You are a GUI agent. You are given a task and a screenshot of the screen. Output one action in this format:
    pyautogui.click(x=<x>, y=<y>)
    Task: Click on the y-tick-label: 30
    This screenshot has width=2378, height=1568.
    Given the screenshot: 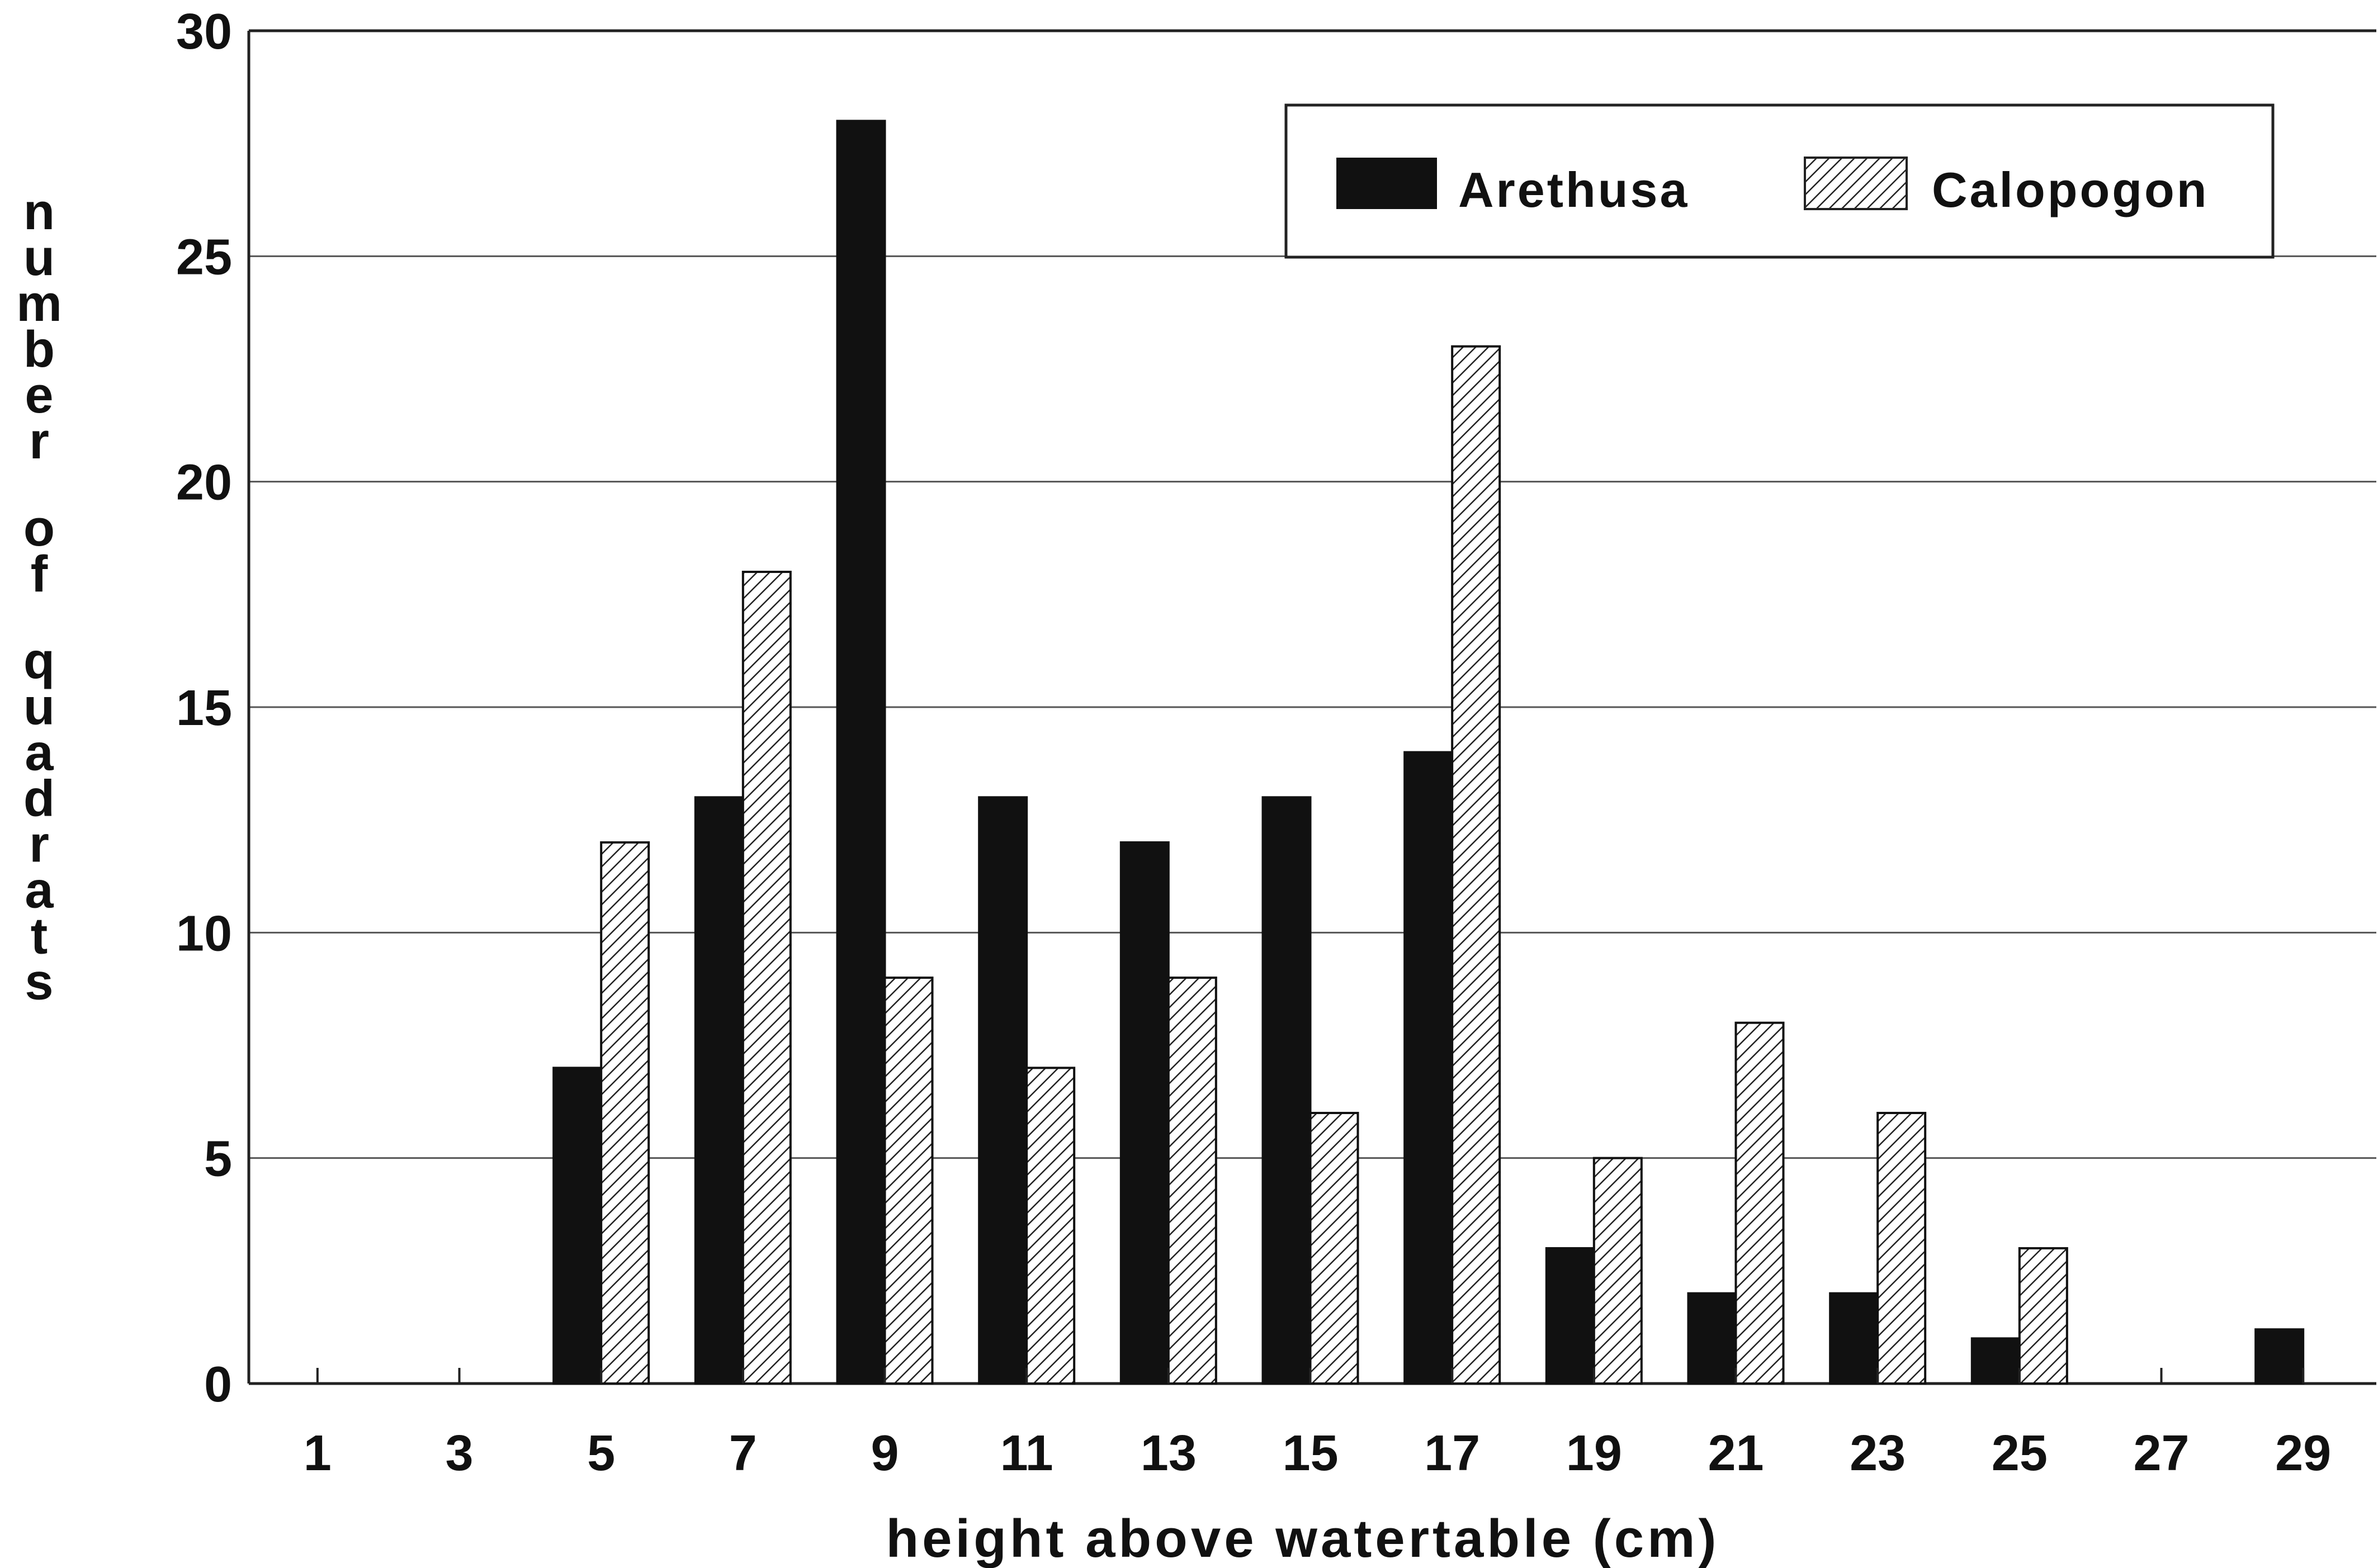 What is the action you would take?
    pyautogui.click(x=204, y=32)
    